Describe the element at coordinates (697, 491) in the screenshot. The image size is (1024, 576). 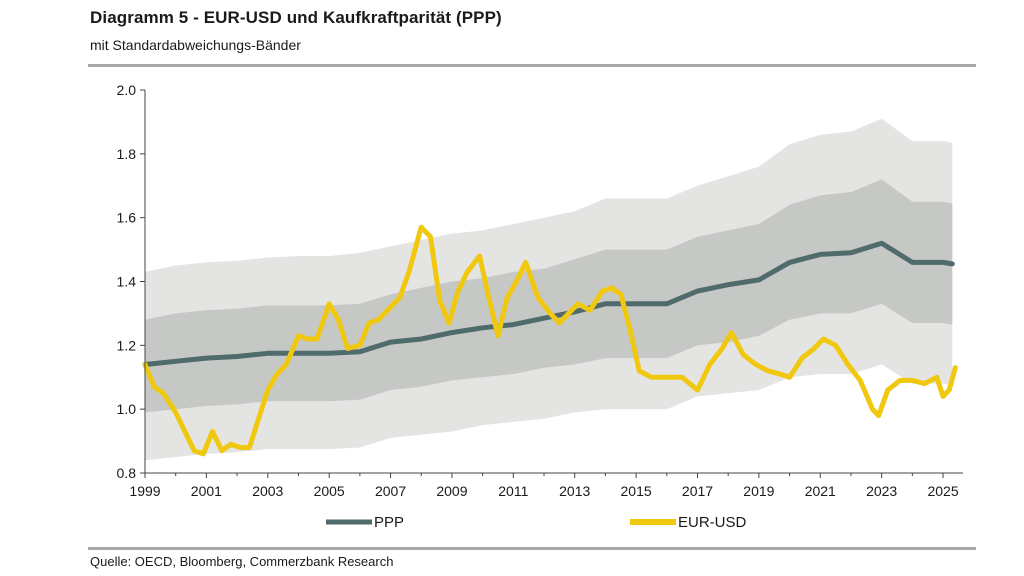
I see `x-tick-label: 2017` at that location.